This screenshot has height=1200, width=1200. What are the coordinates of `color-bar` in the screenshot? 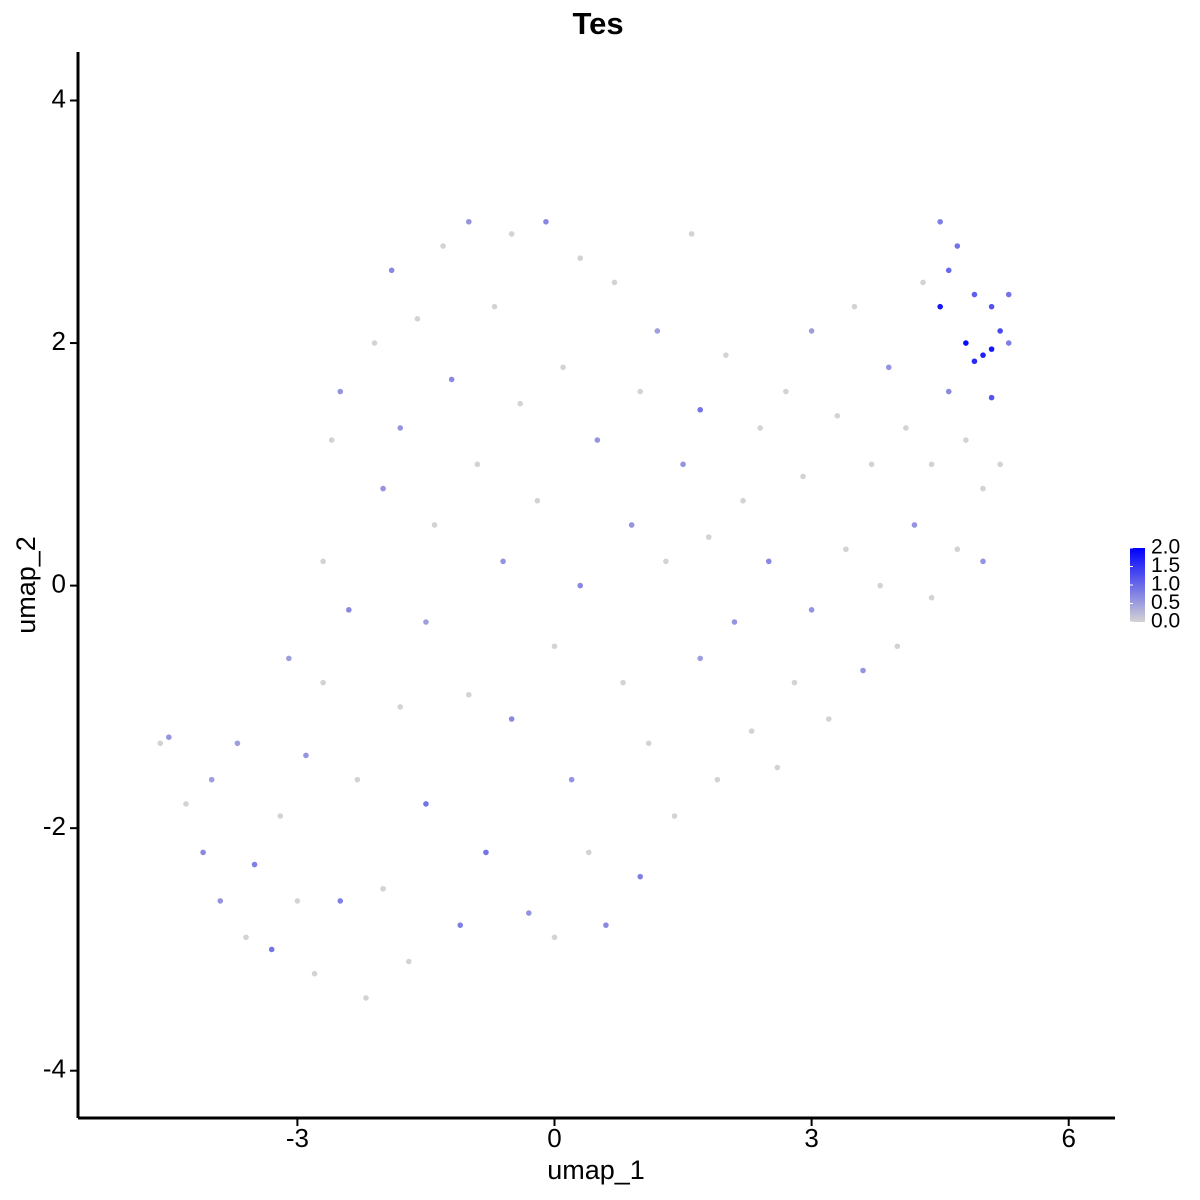 It's located at (1137, 585).